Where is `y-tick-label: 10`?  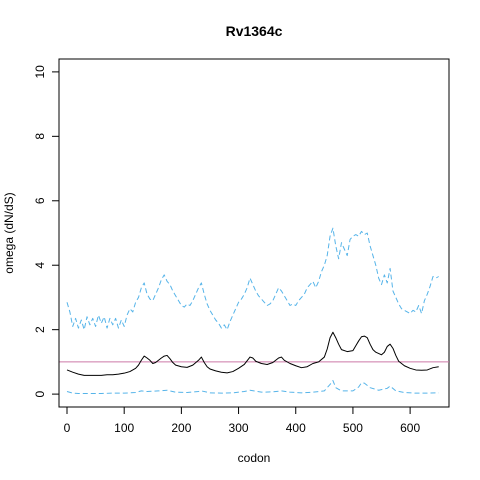 y-tick-label: 10 is located at coordinates (40, 72).